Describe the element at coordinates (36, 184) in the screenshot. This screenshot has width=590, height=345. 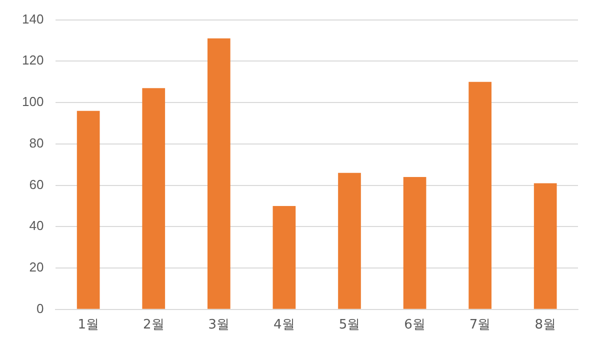
I see `y-tick-label: 60` at that location.